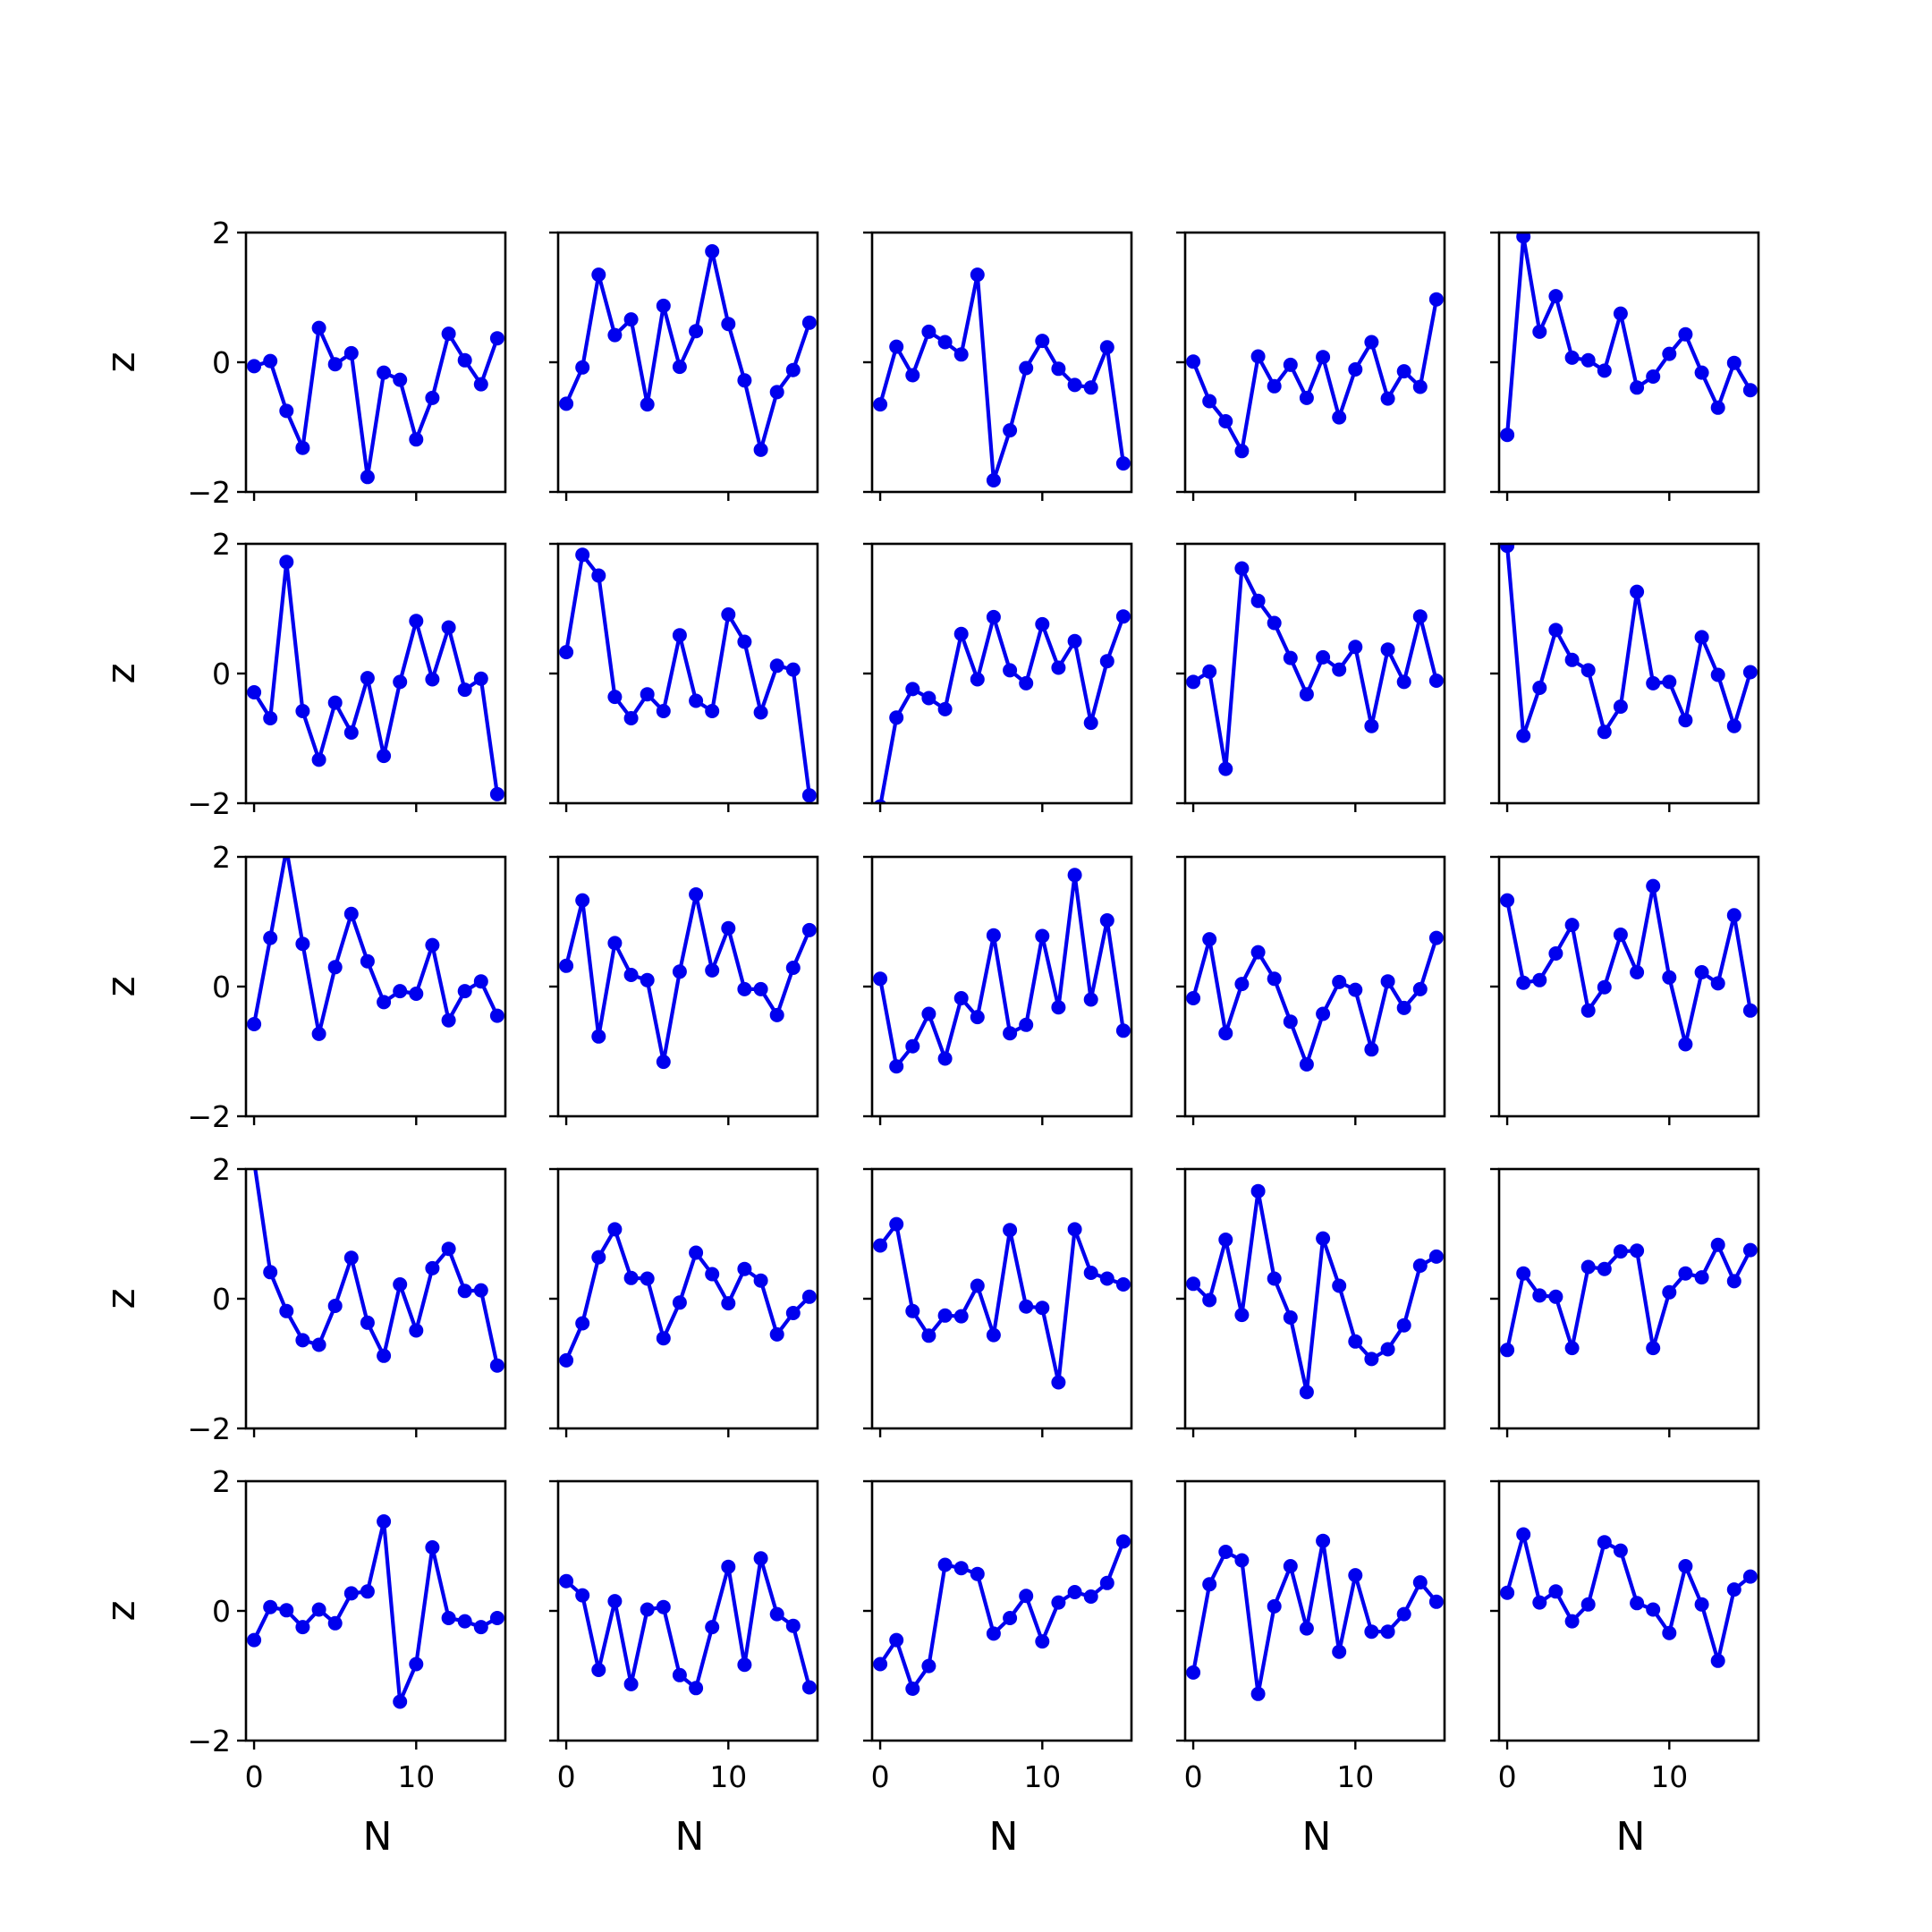 The width and height of the screenshot is (1932, 1932). Describe the element at coordinates (684, 990) in the screenshot. I see `panel-r3-c2` at that location.